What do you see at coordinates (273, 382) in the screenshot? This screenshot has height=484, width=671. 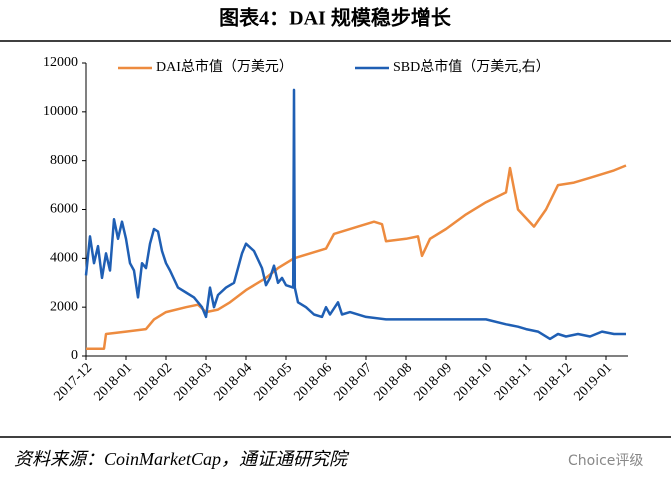 I see `x-tick-label: 2018-05` at bounding box center [273, 382].